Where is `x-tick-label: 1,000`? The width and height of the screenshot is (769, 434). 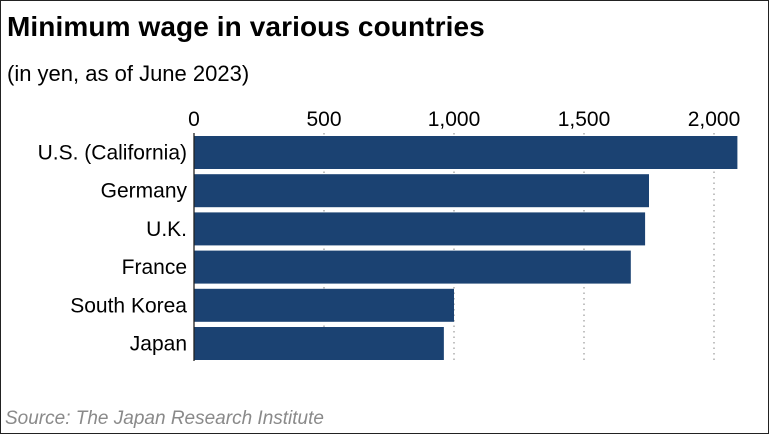 x-tick-label: 1,000 is located at coordinates (454, 119).